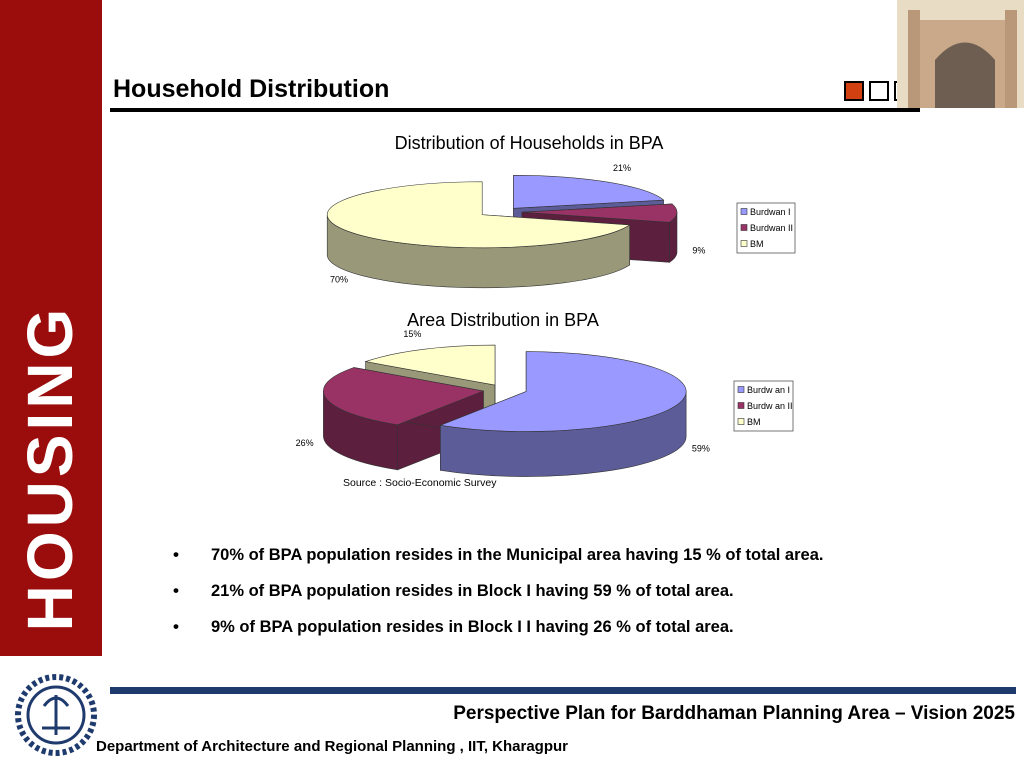 The height and width of the screenshot is (768, 1024). I want to click on chart-title: Distribution of Households in BPA, so click(529, 143).